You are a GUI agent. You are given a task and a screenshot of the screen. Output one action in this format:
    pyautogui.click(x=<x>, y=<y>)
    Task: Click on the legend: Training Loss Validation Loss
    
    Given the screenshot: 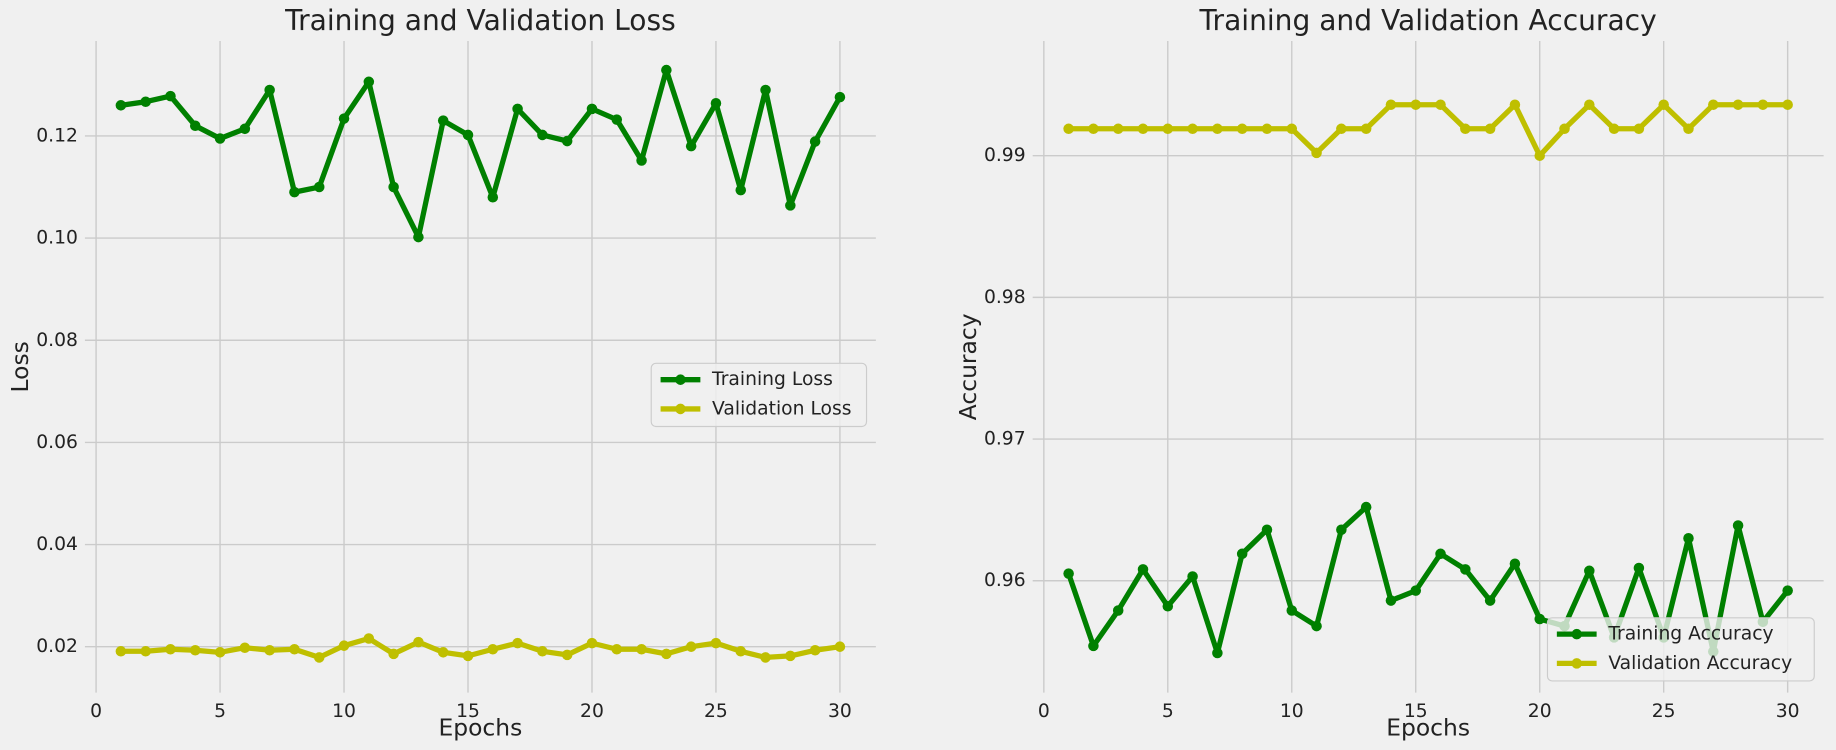 What is the action you would take?
    pyautogui.click(x=759, y=395)
    